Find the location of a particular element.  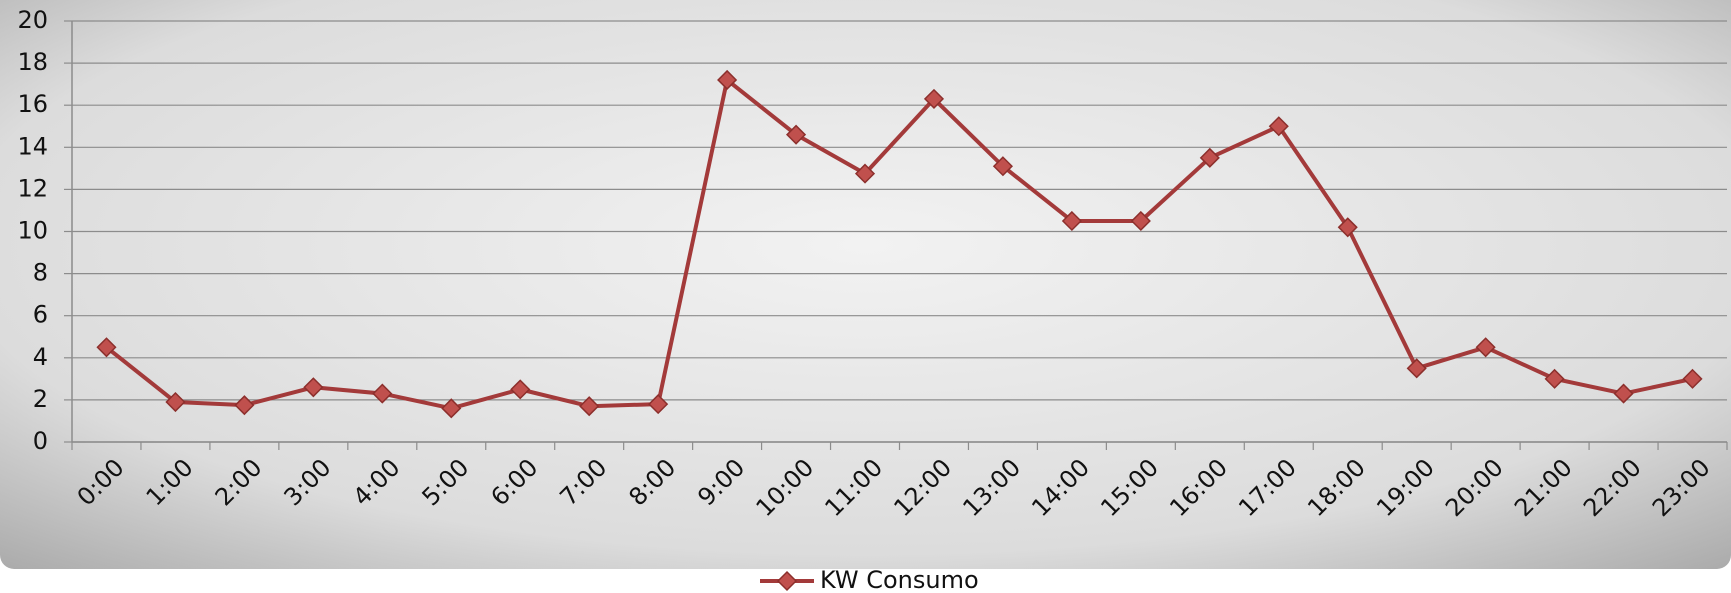

y-tick-label: 18 is located at coordinates (32, 62).